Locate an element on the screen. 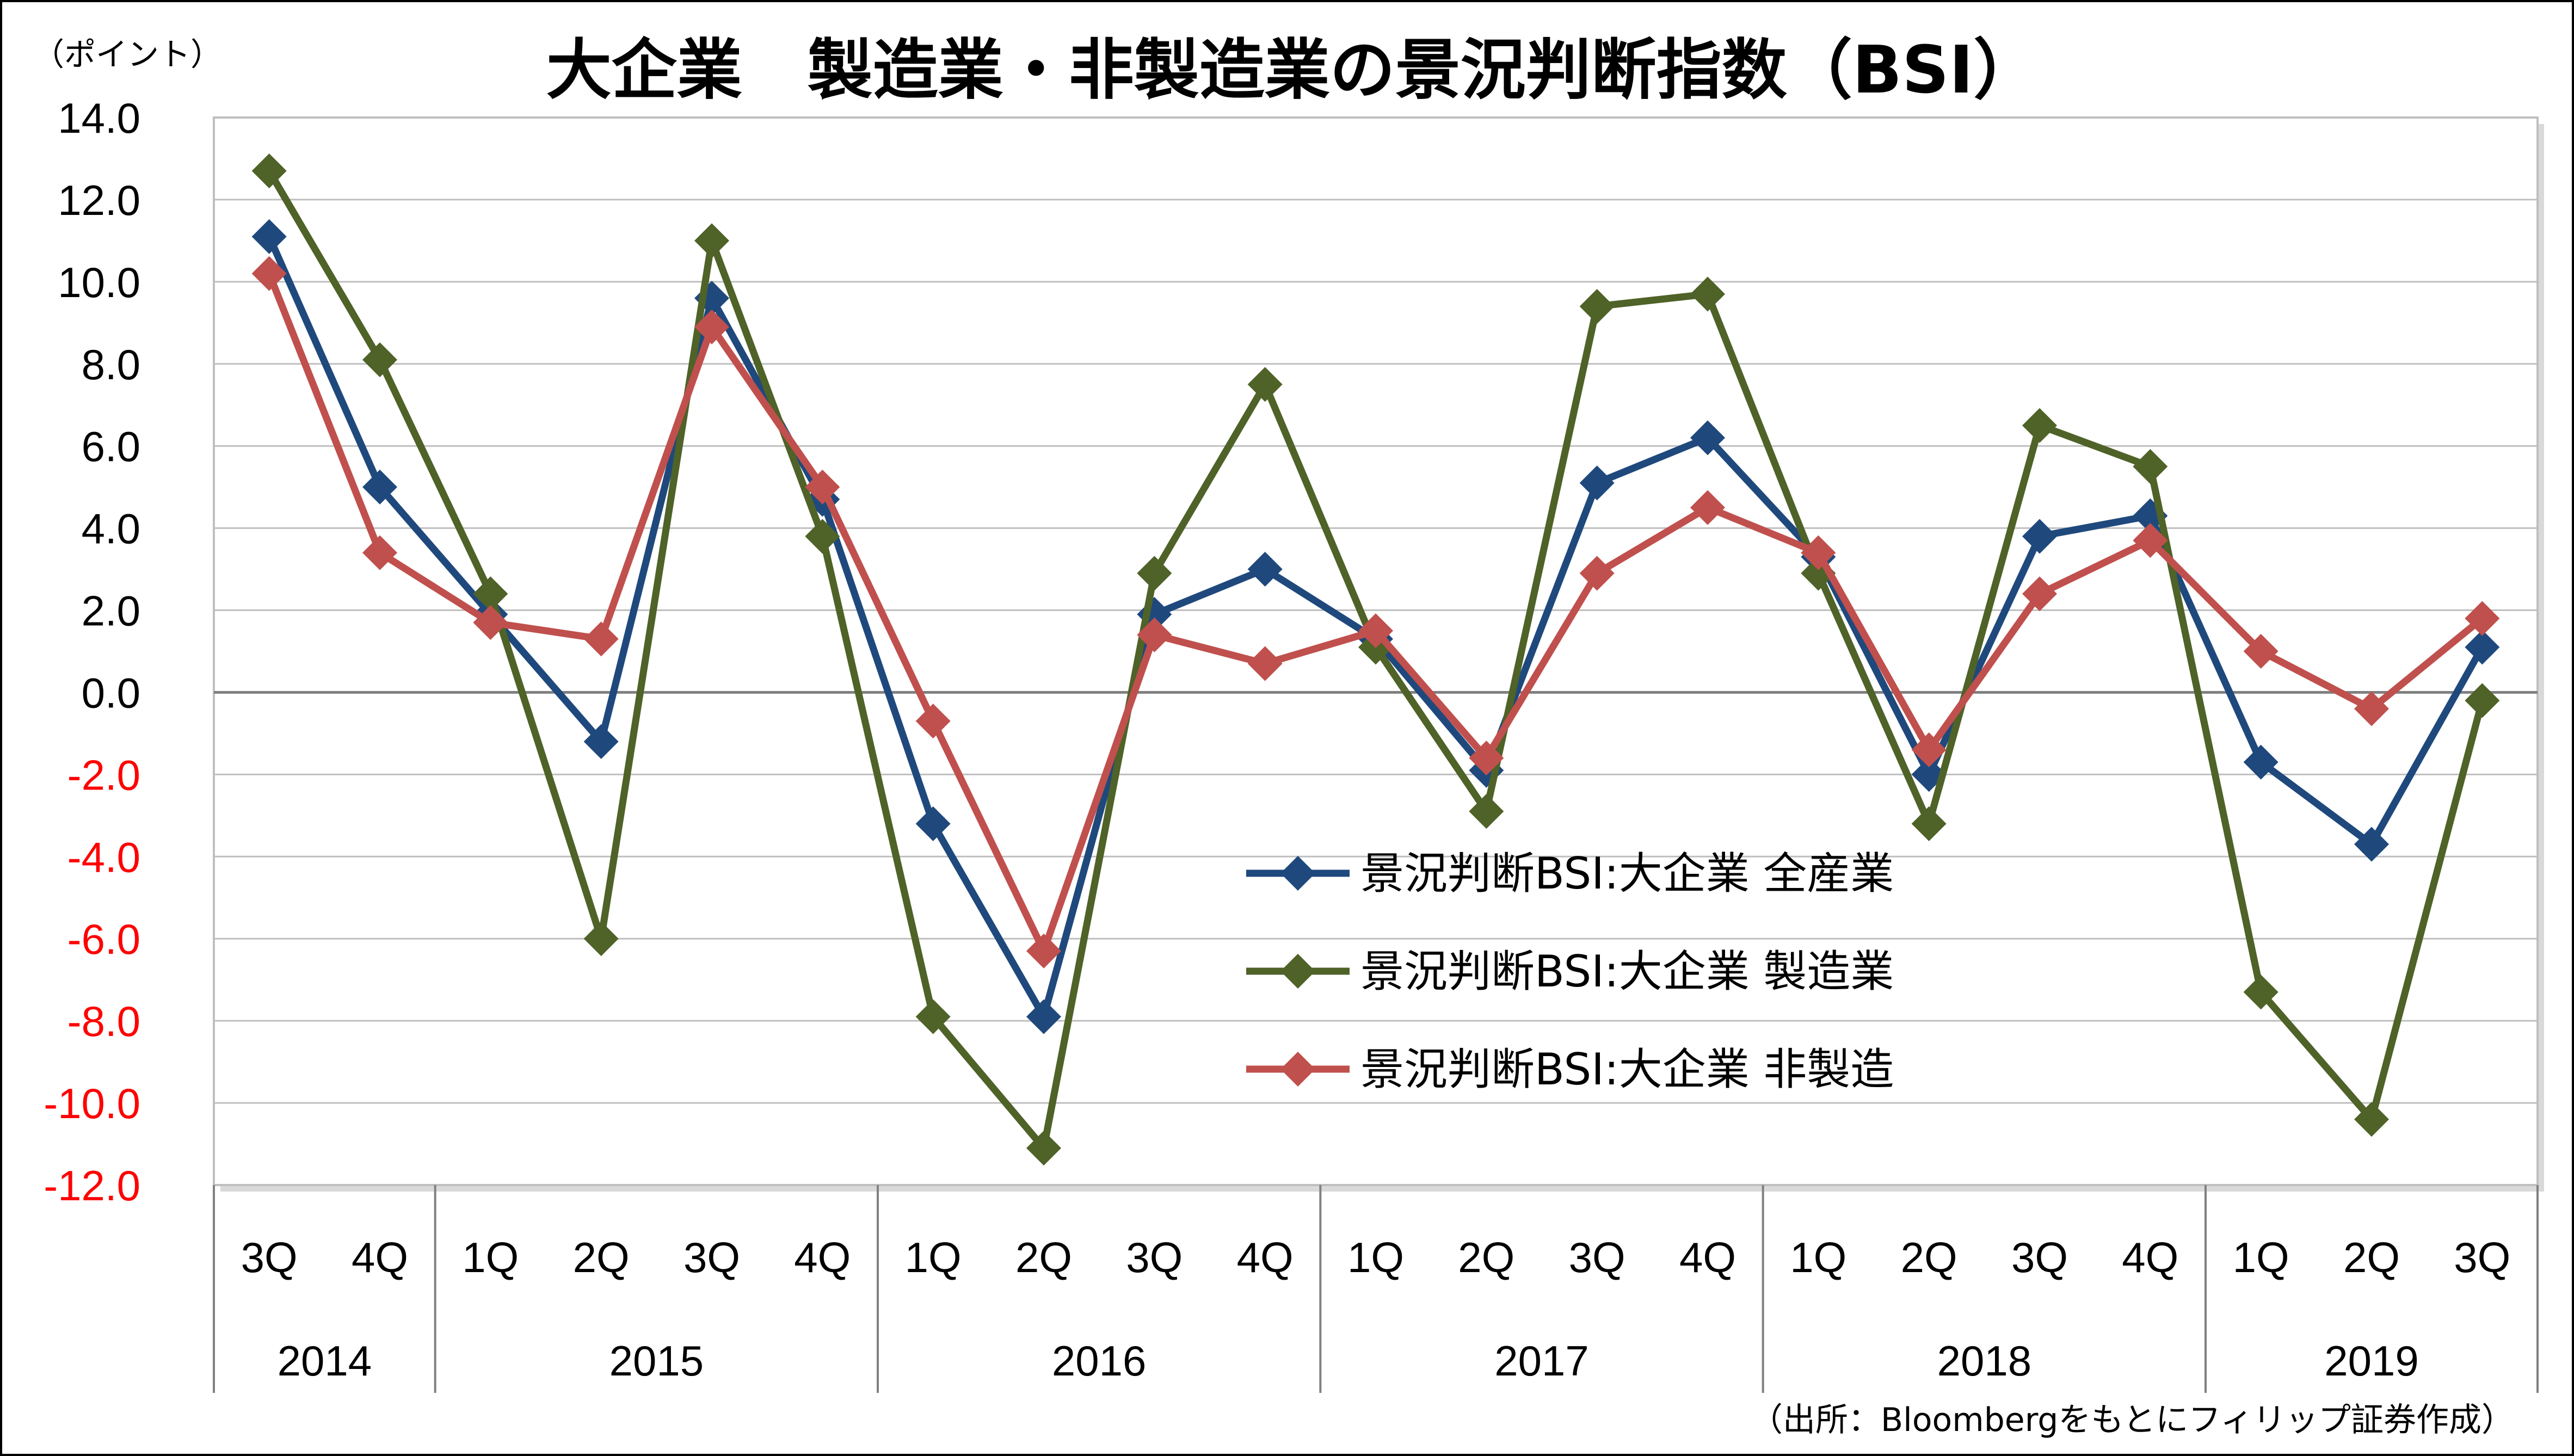 The width and height of the screenshot is (2574, 1456). y-tick-label: 12.0 is located at coordinates (99, 200).